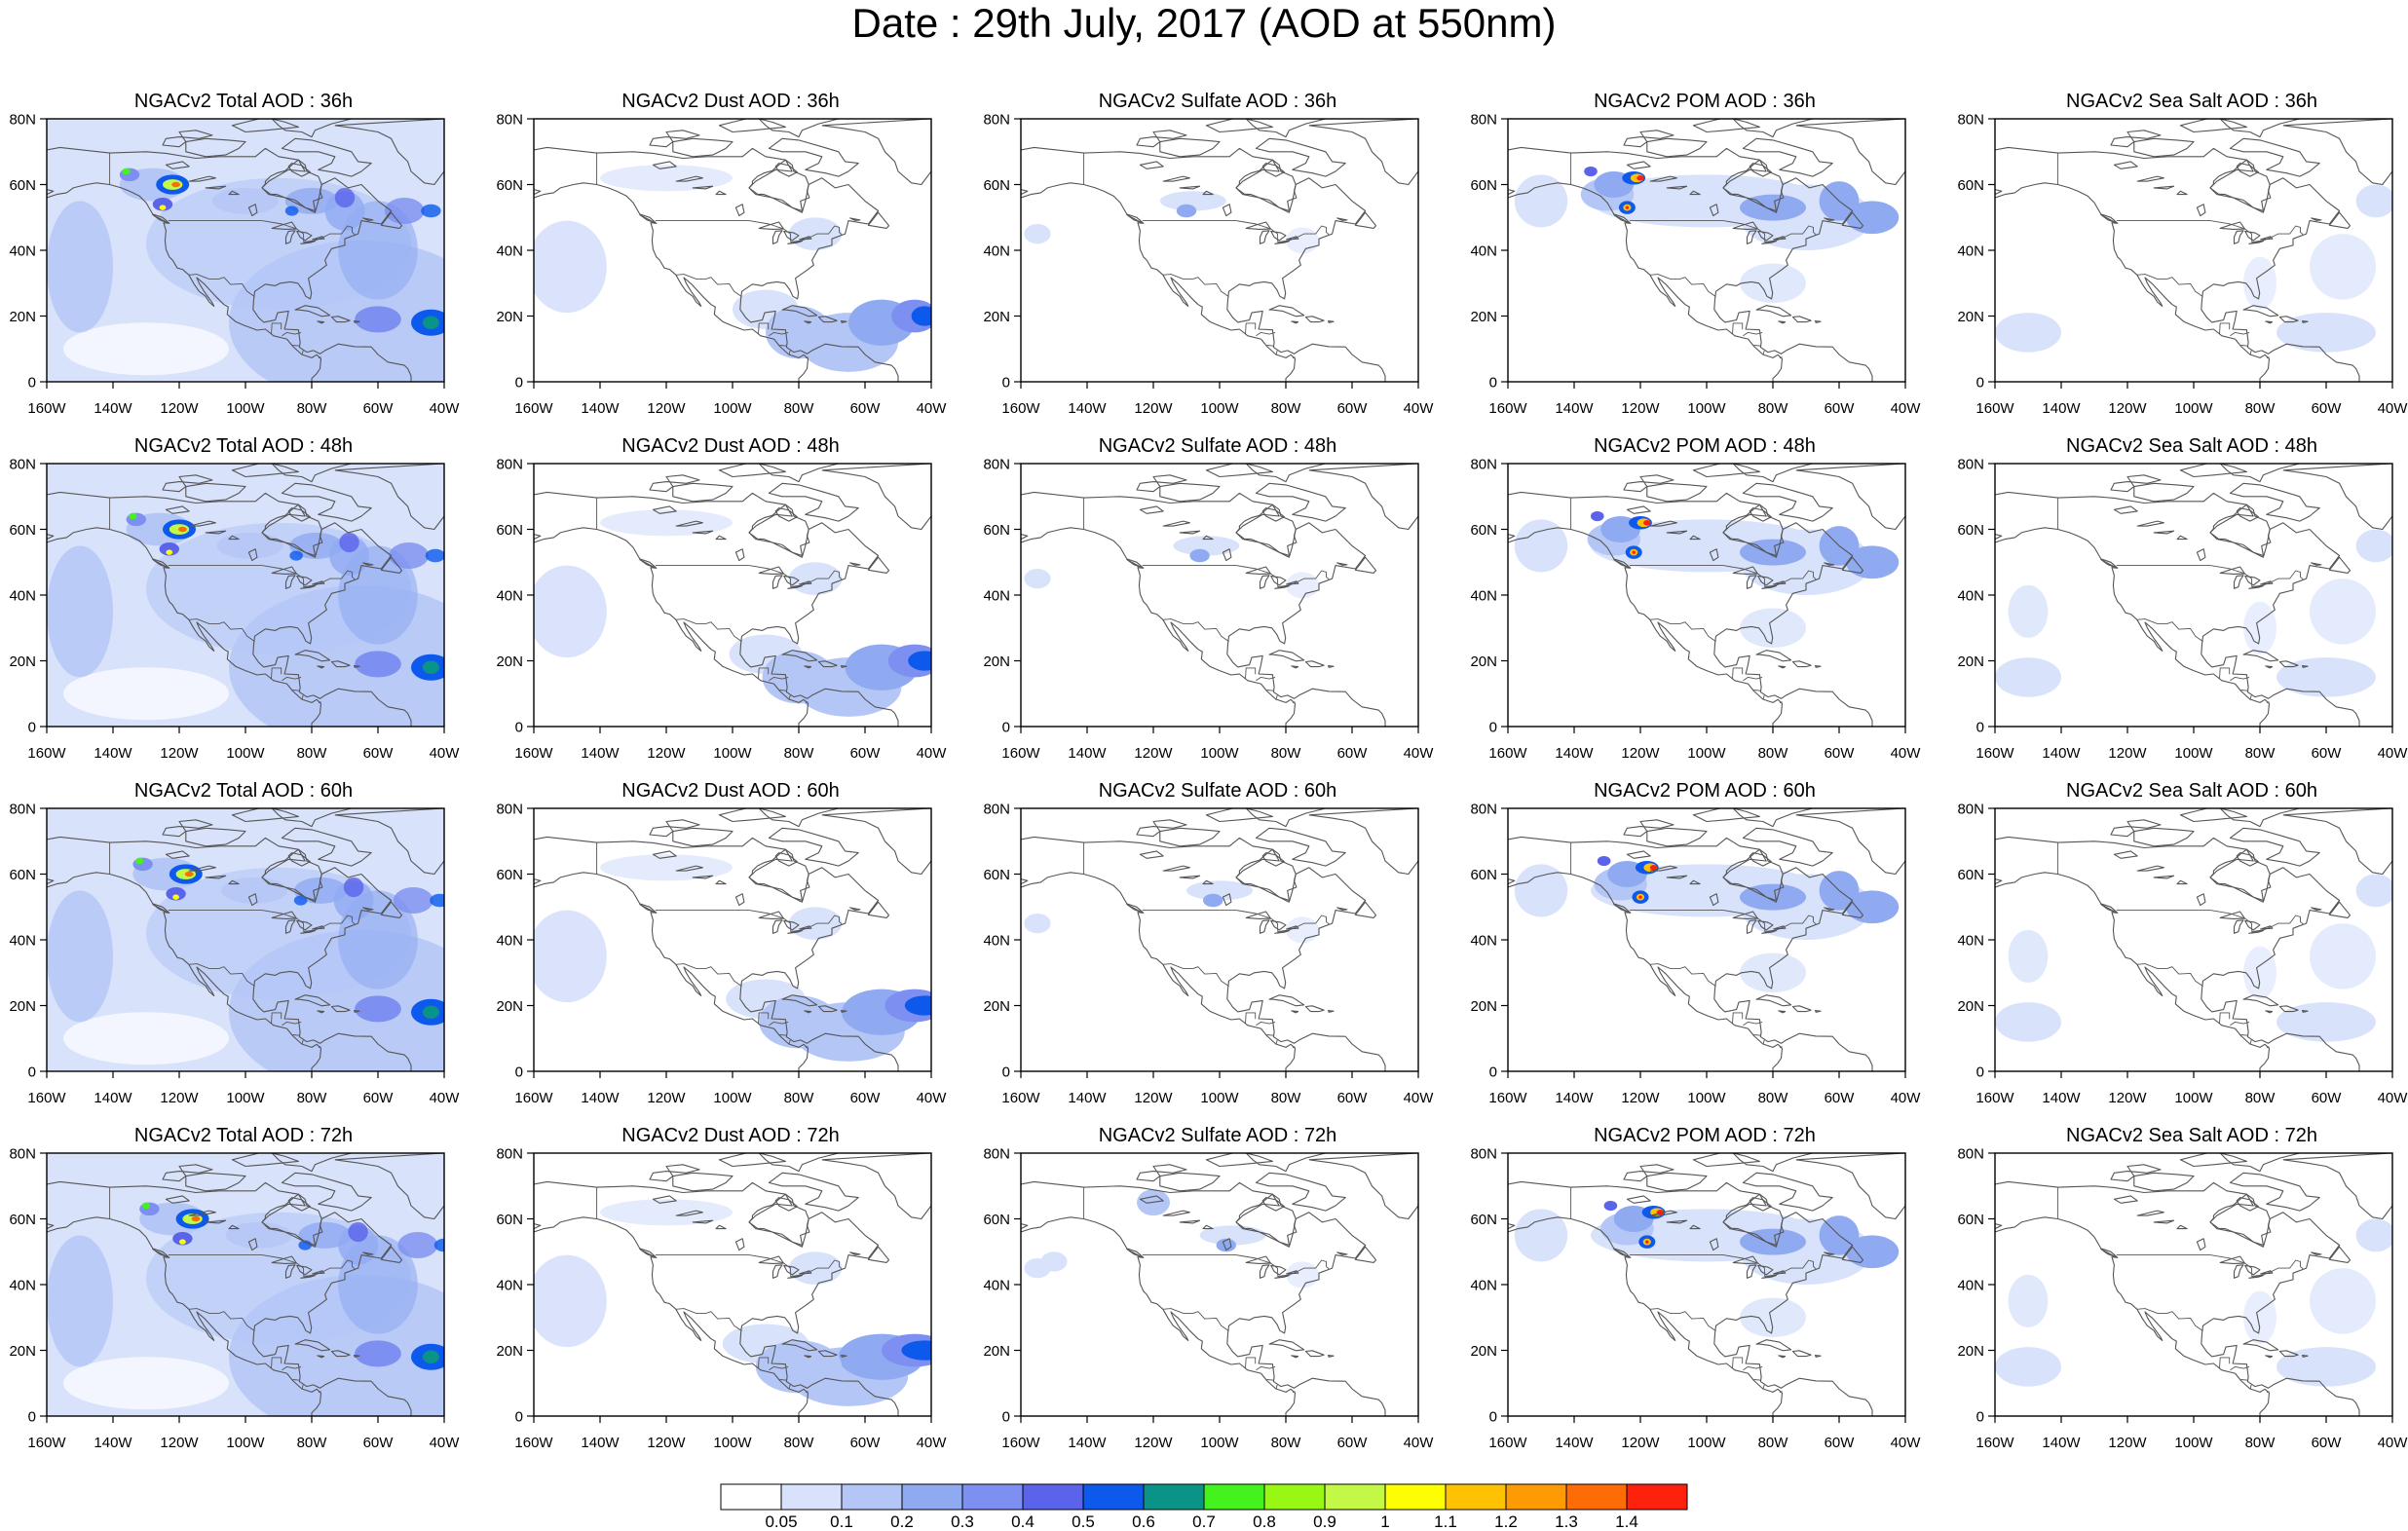  What do you see at coordinates (243, 446) in the screenshot?
I see `panel-title: NGACv2 Total AOD : 48h` at bounding box center [243, 446].